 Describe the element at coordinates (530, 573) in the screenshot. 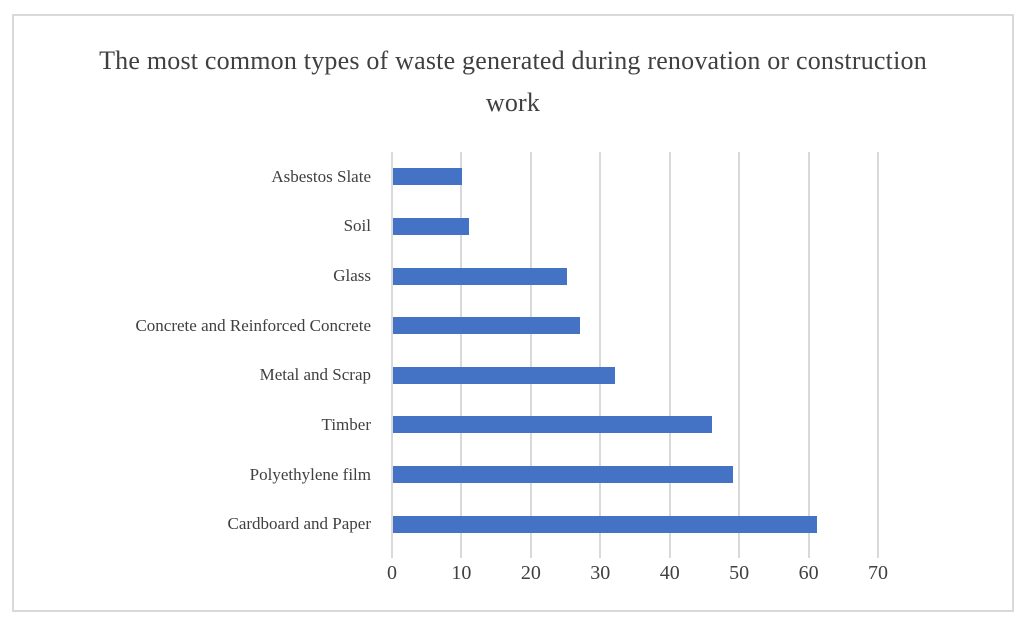

I see `x-tick-label-20: 20` at that location.